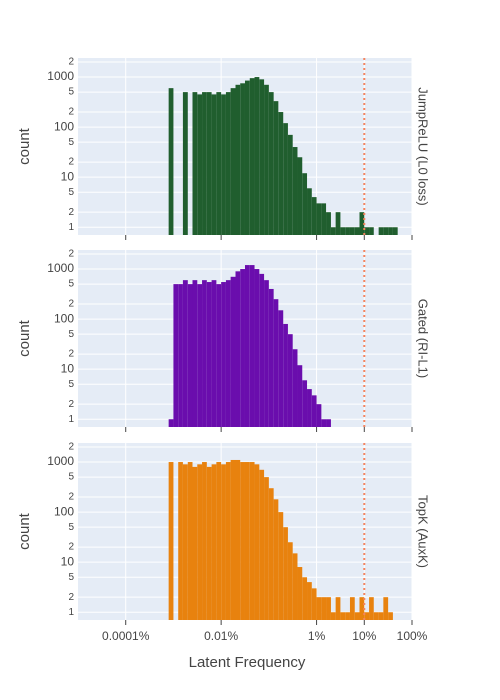 This screenshot has width=500, height=700. Describe the element at coordinates (412, 636) in the screenshot. I see `x-tick-label: 100%` at that location.